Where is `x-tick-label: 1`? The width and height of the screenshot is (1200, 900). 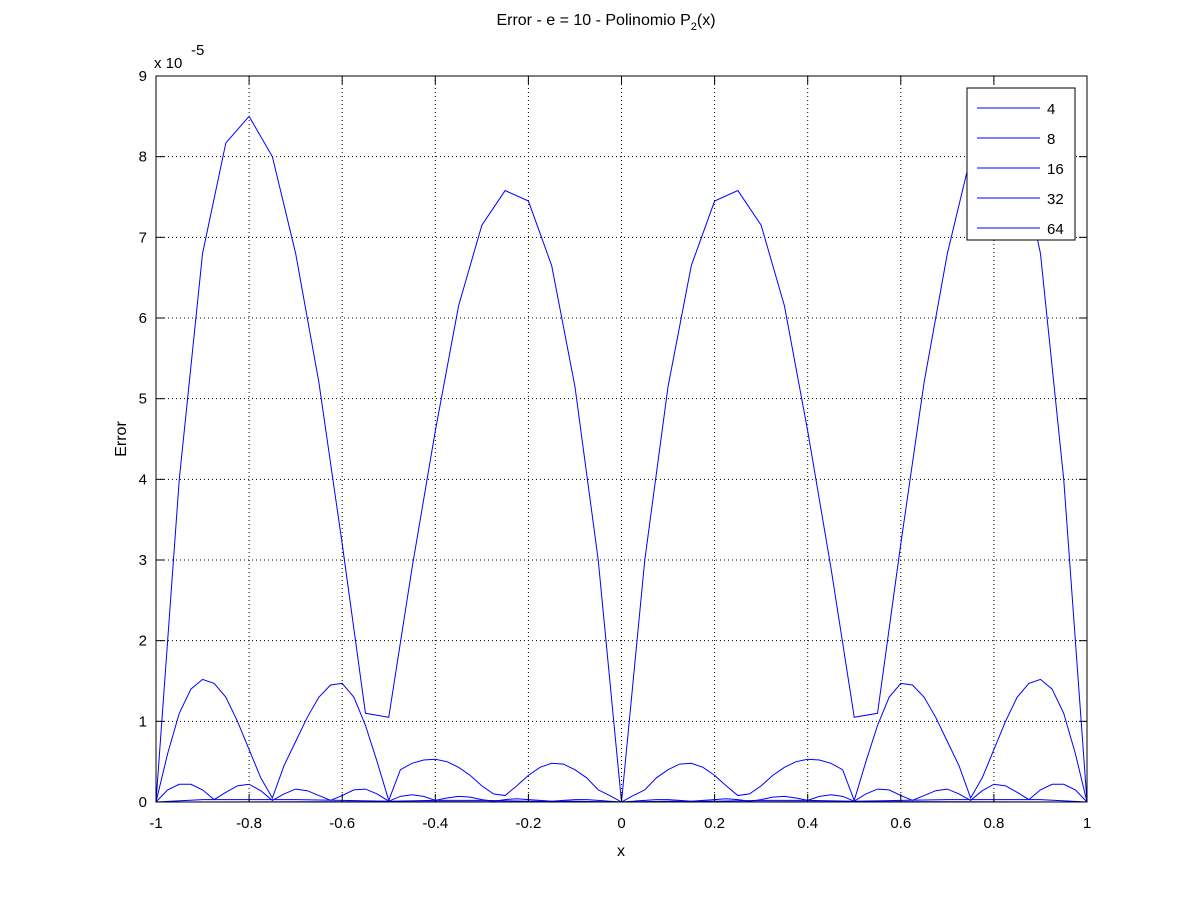 x-tick-label: 1 is located at coordinates (1087, 823).